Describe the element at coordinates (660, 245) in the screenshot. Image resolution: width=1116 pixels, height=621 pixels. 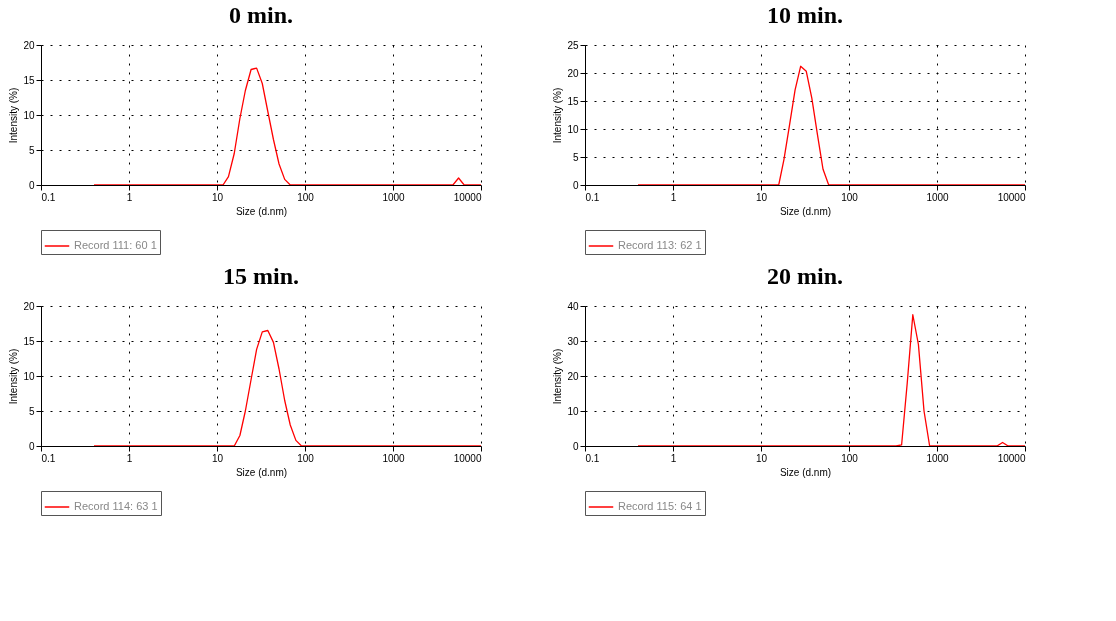
I see `legend-label: Record 113: 62 1` at that location.